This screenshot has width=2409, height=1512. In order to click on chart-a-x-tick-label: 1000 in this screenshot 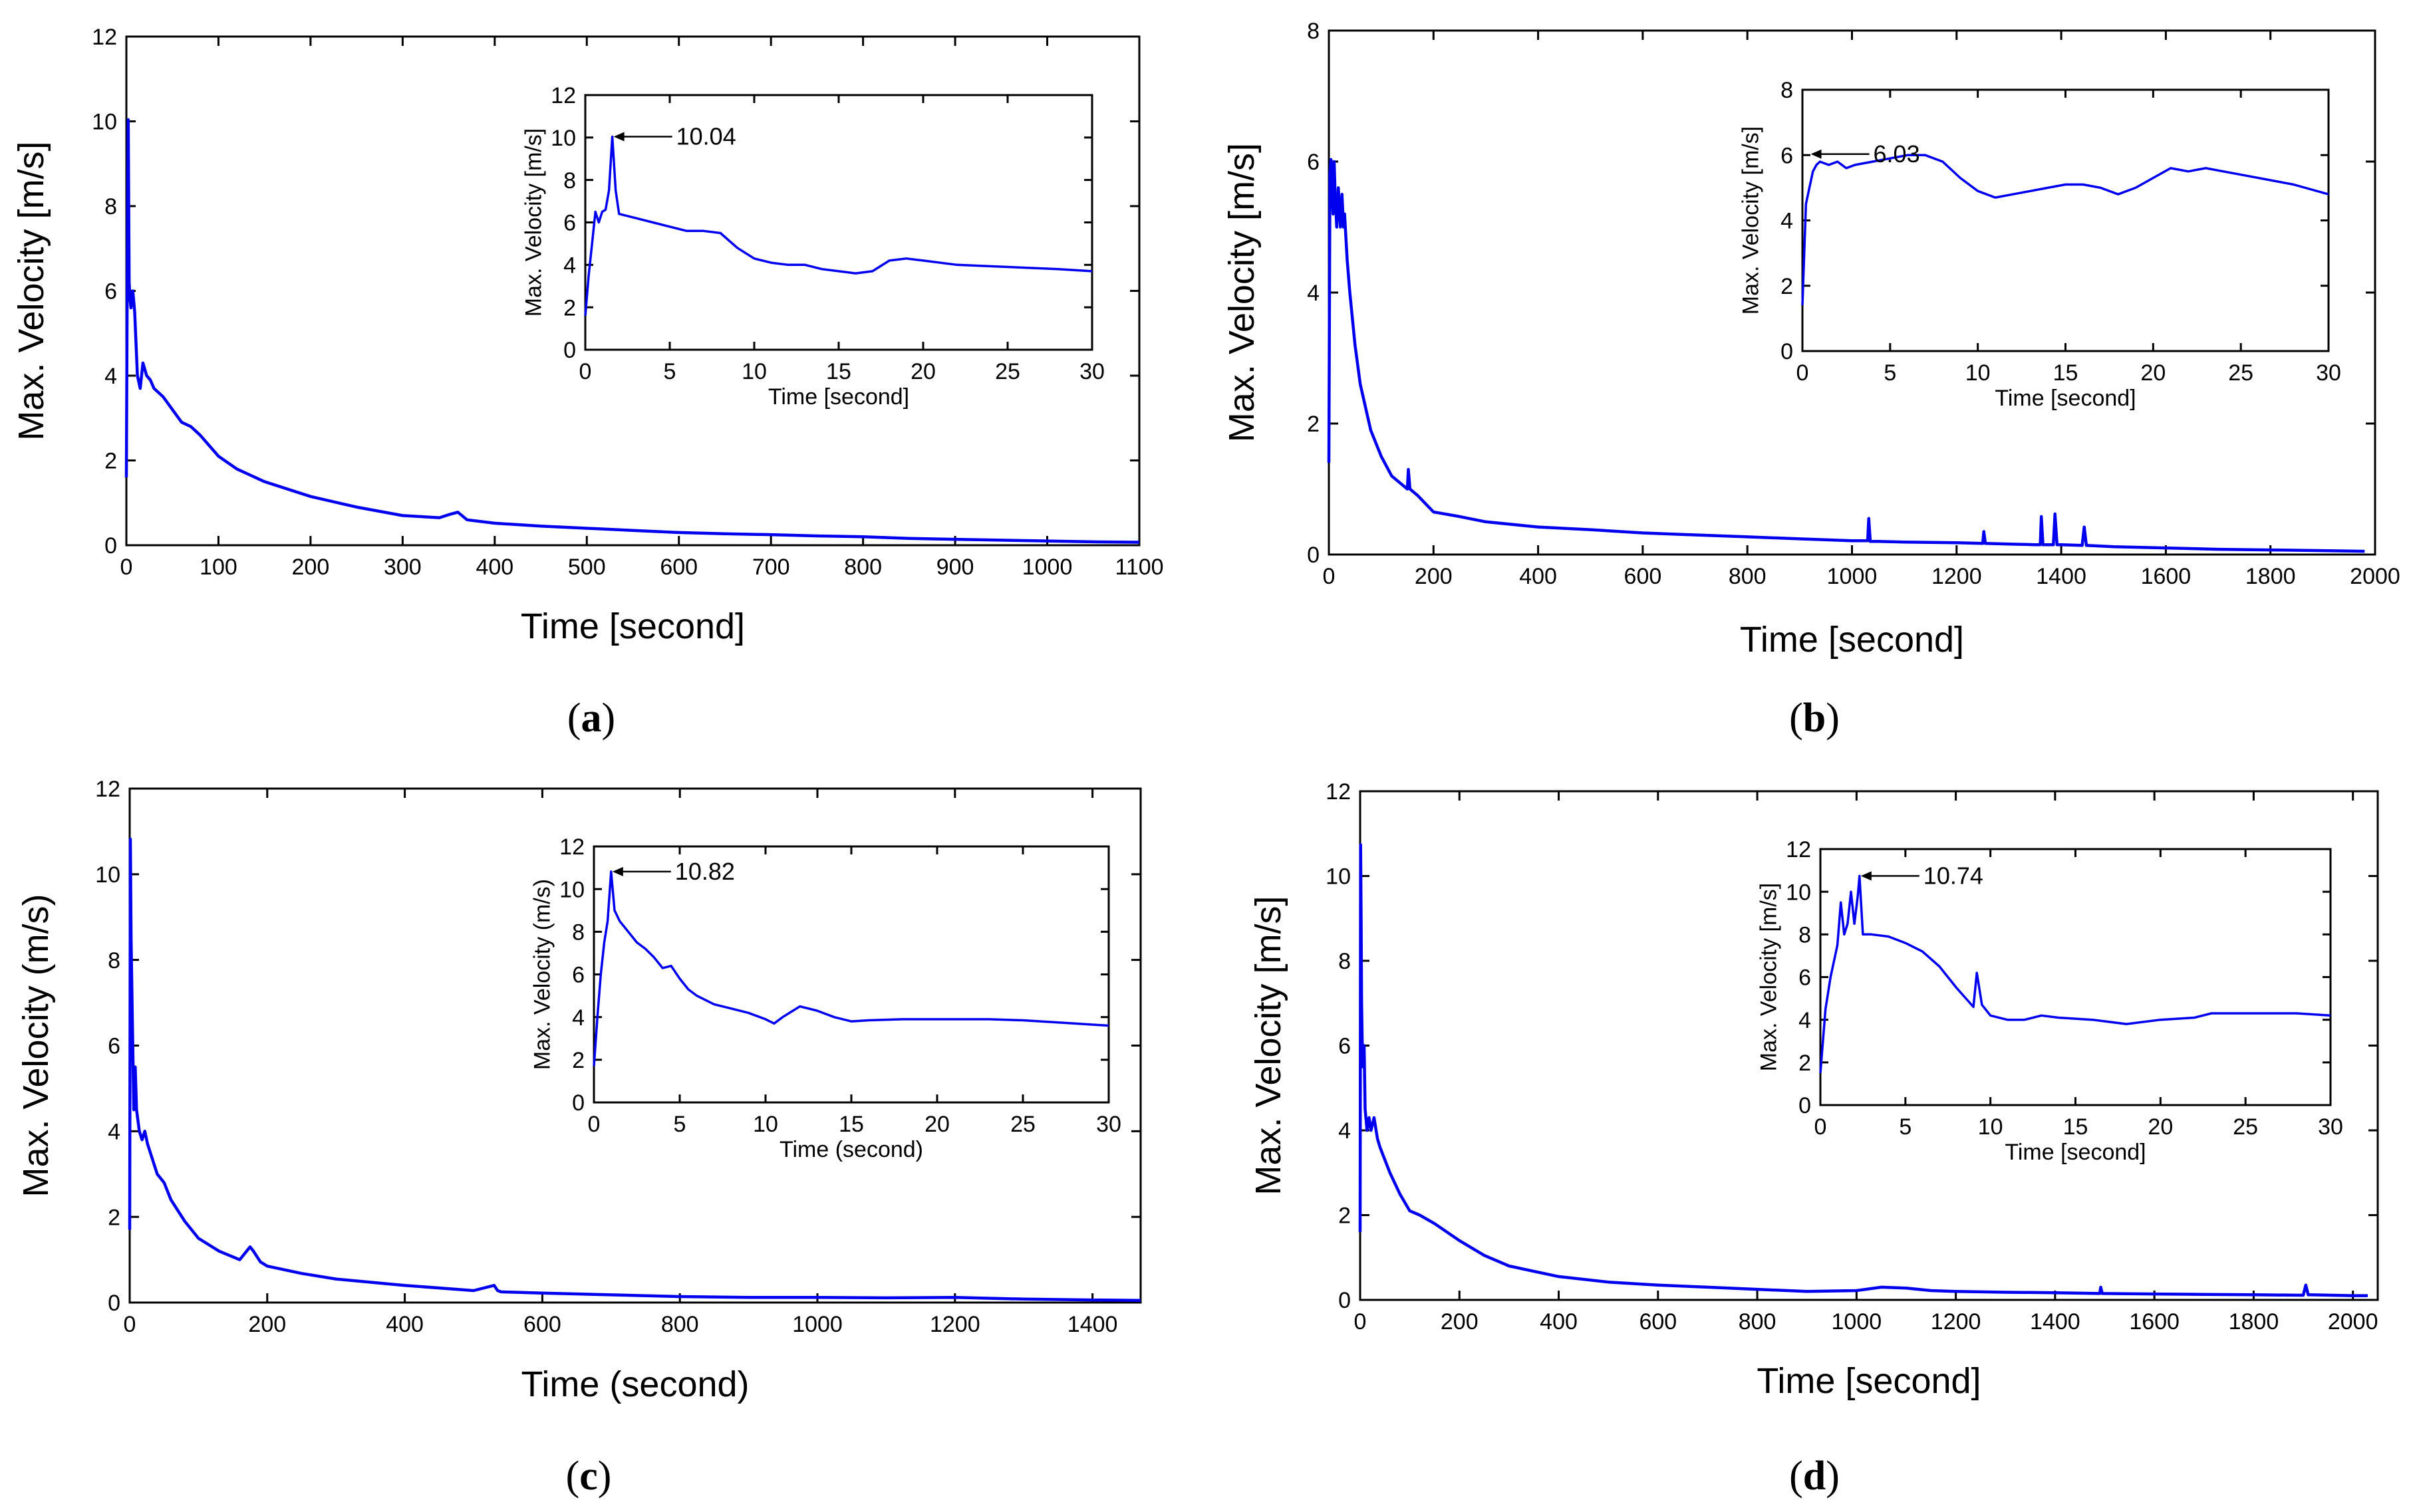, I will do `click(1047, 567)`.